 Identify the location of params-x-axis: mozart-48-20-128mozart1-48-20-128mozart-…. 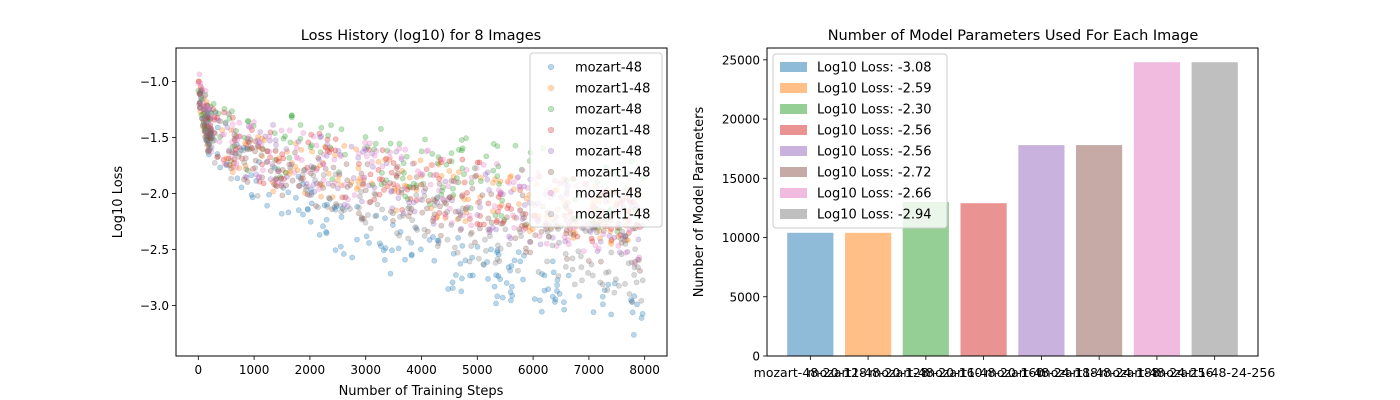
(1014, 368).